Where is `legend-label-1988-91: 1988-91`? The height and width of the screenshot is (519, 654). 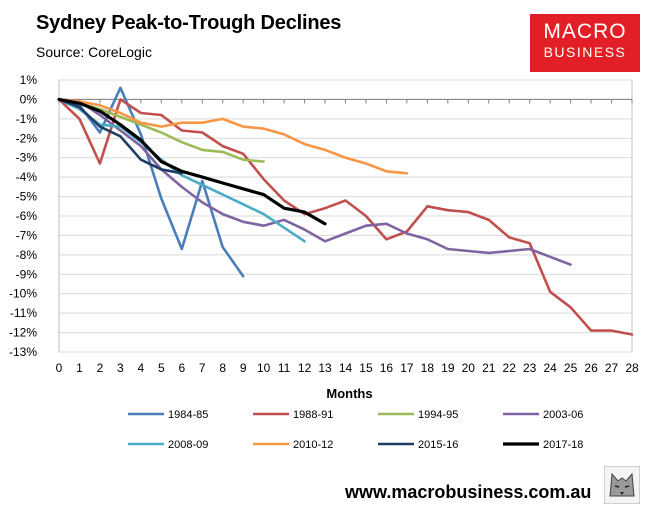
legend-label-1988-91: 1988-91 is located at coordinates (313, 415).